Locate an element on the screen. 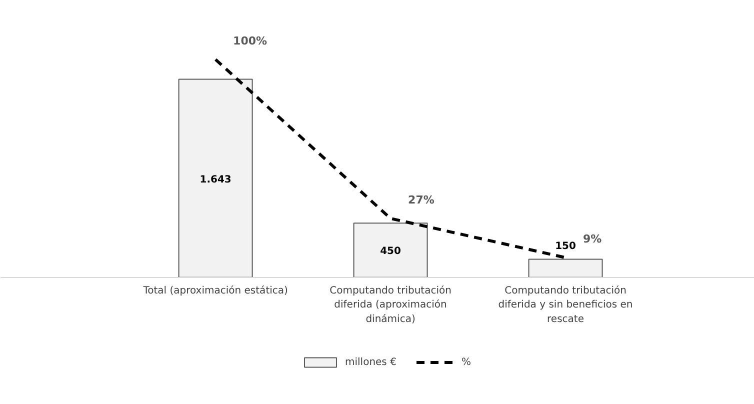 This screenshot has width=754, height=404. legend-label: % is located at coordinates (466, 362).